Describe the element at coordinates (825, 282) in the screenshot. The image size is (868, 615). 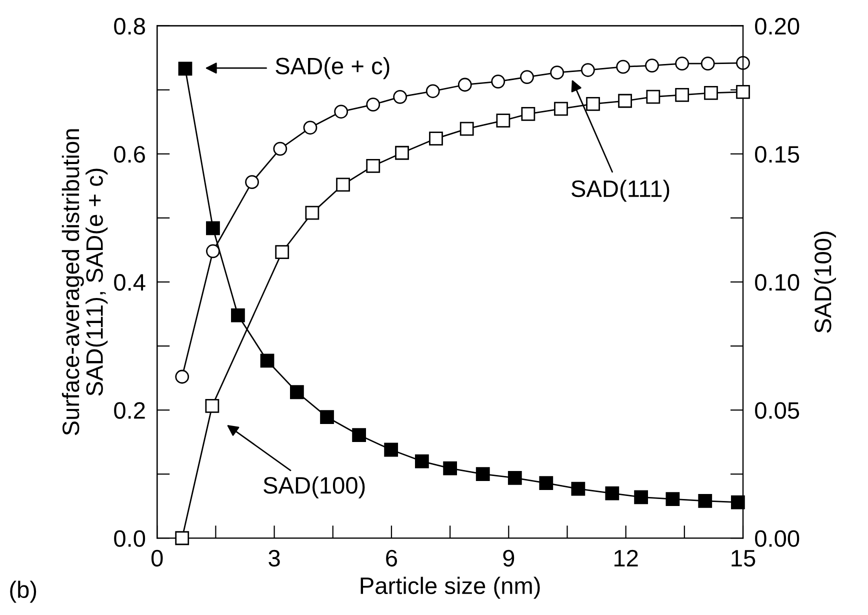
I see `y2-axis-title: SAD(100)` at that location.